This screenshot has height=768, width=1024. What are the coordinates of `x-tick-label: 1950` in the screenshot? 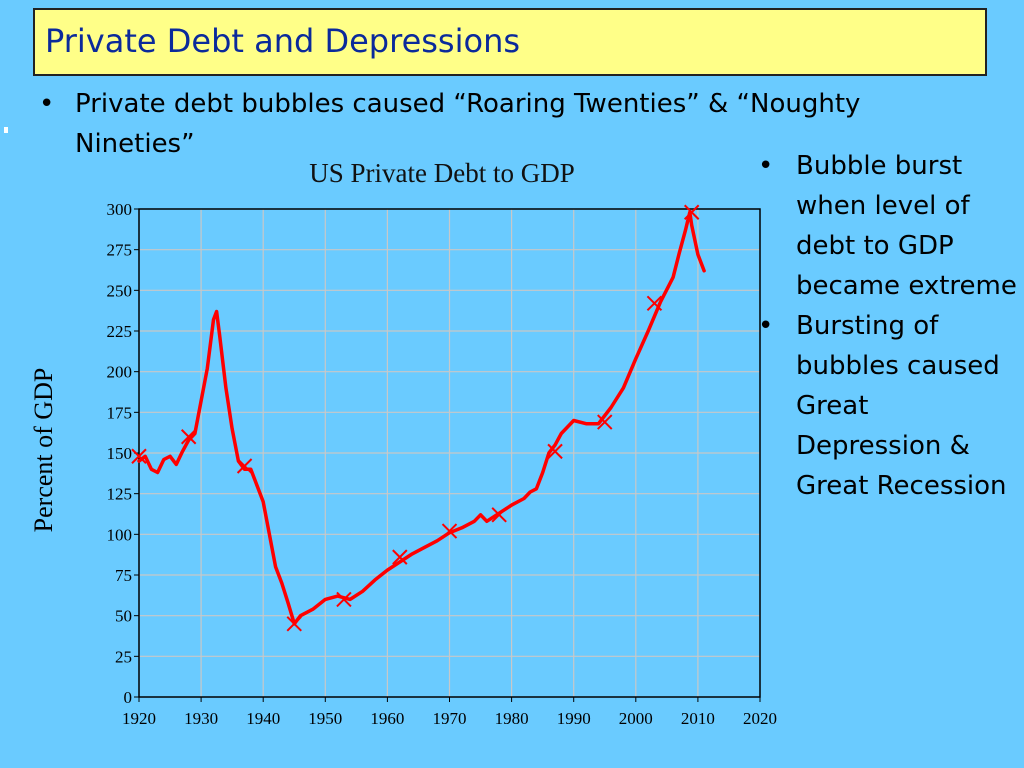 It's located at (325, 718).